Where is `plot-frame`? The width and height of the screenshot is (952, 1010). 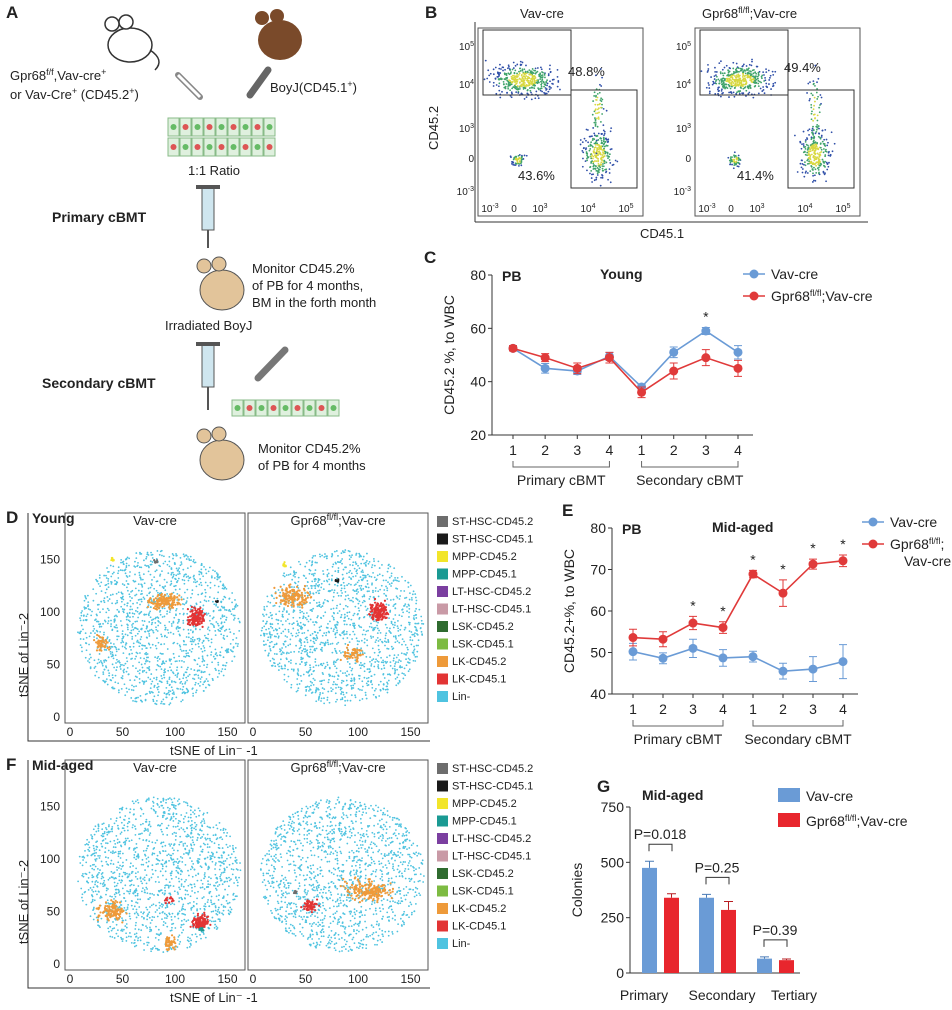
plot-frame is located at coordinates (777, 122).